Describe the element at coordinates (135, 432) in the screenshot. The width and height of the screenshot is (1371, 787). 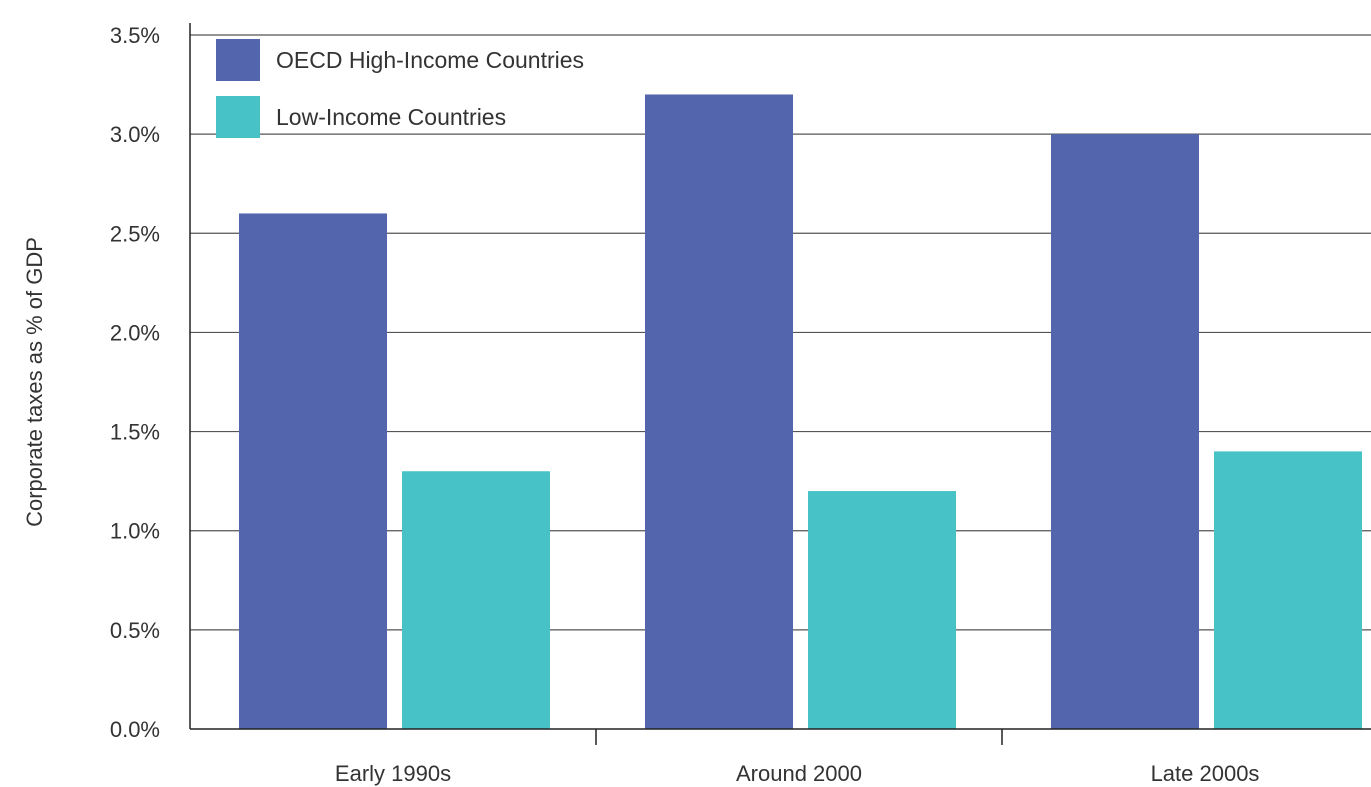
I see `y-tick-label: 1.5%` at that location.